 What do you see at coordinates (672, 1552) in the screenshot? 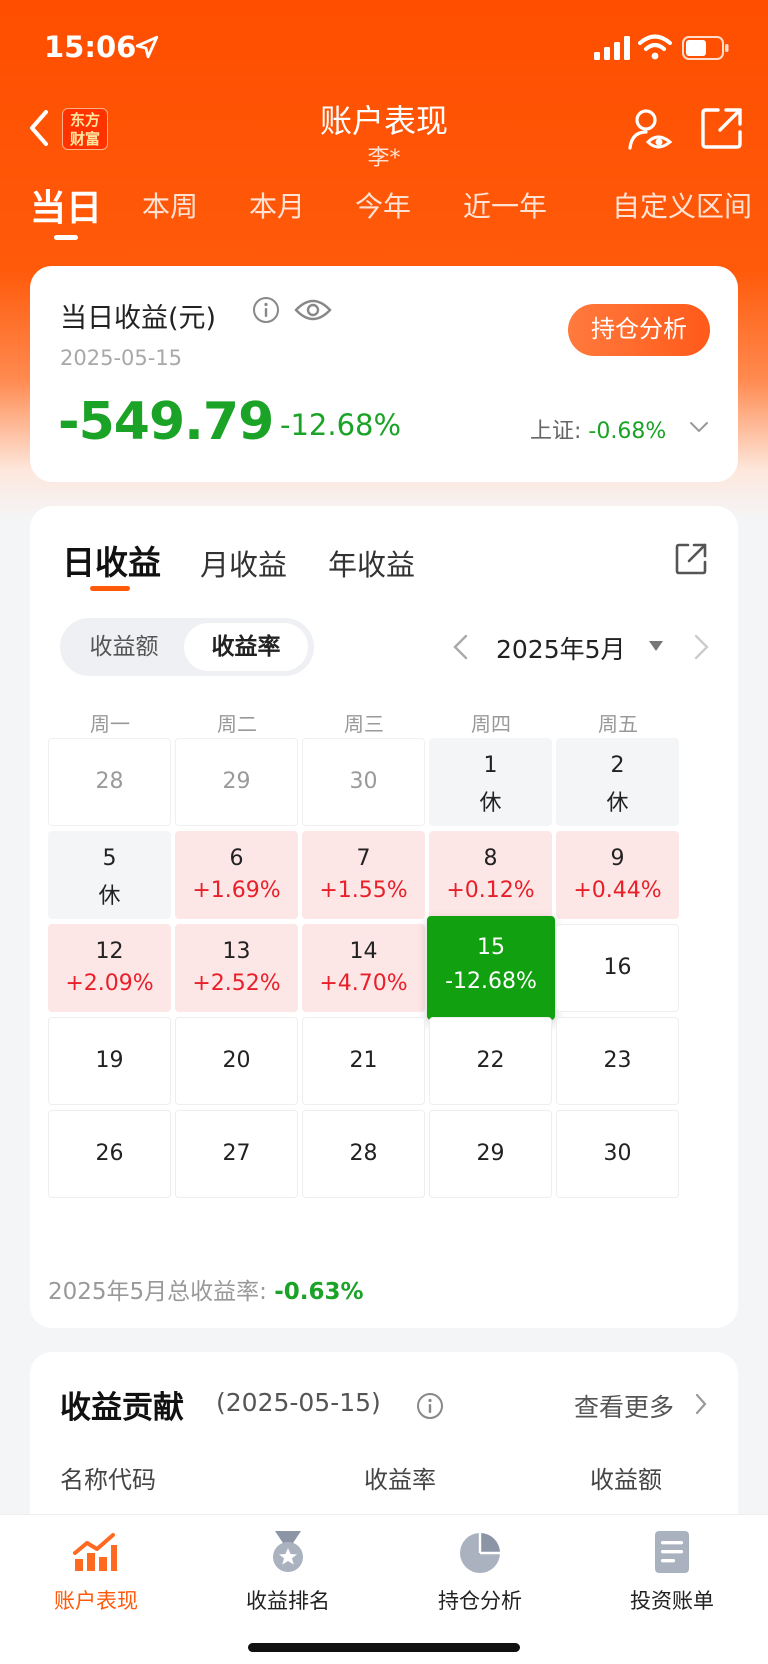
I see `document-icon` at bounding box center [672, 1552].